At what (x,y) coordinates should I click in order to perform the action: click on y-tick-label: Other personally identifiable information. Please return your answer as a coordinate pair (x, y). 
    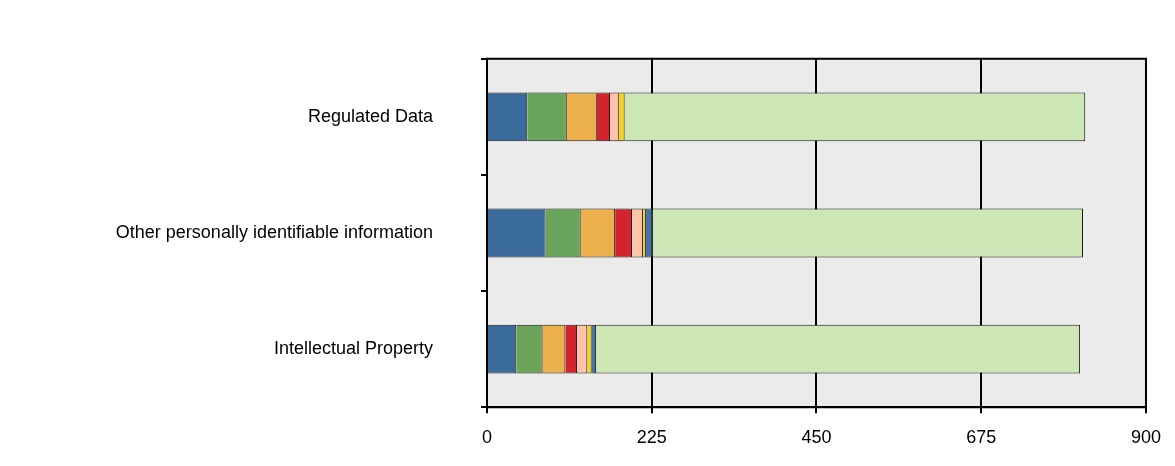
    Looking at the image, I should click on (274, 231).